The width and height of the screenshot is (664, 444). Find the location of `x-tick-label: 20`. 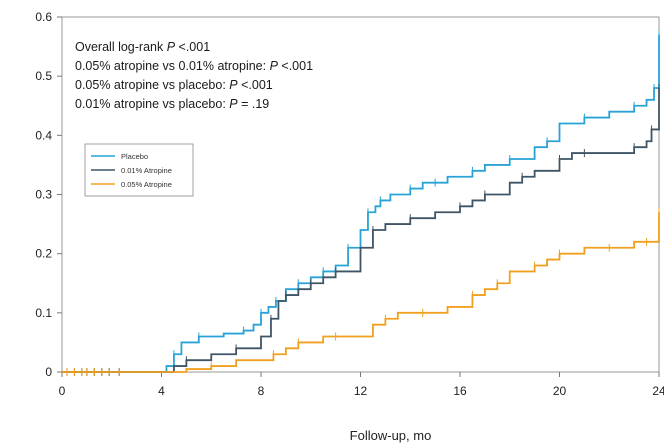

x-tick-label: 20 is located at coordinates (560, 391).